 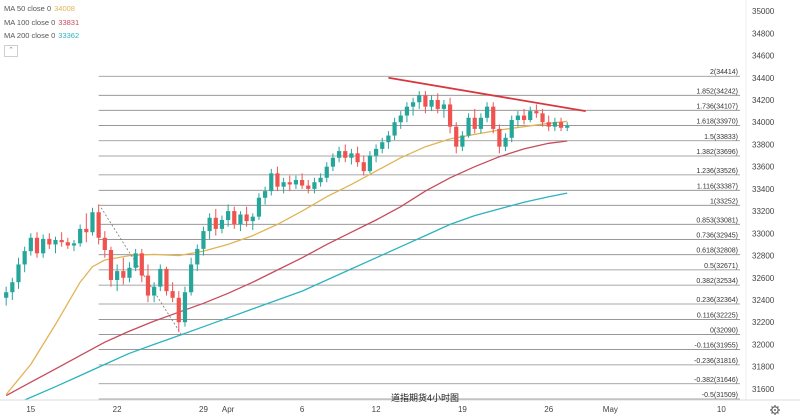 What do you see at coordinates (721, 266) in the screenshot?
I see `fib-level-label: 0.5(32671)` at bounding box center [721, 266].